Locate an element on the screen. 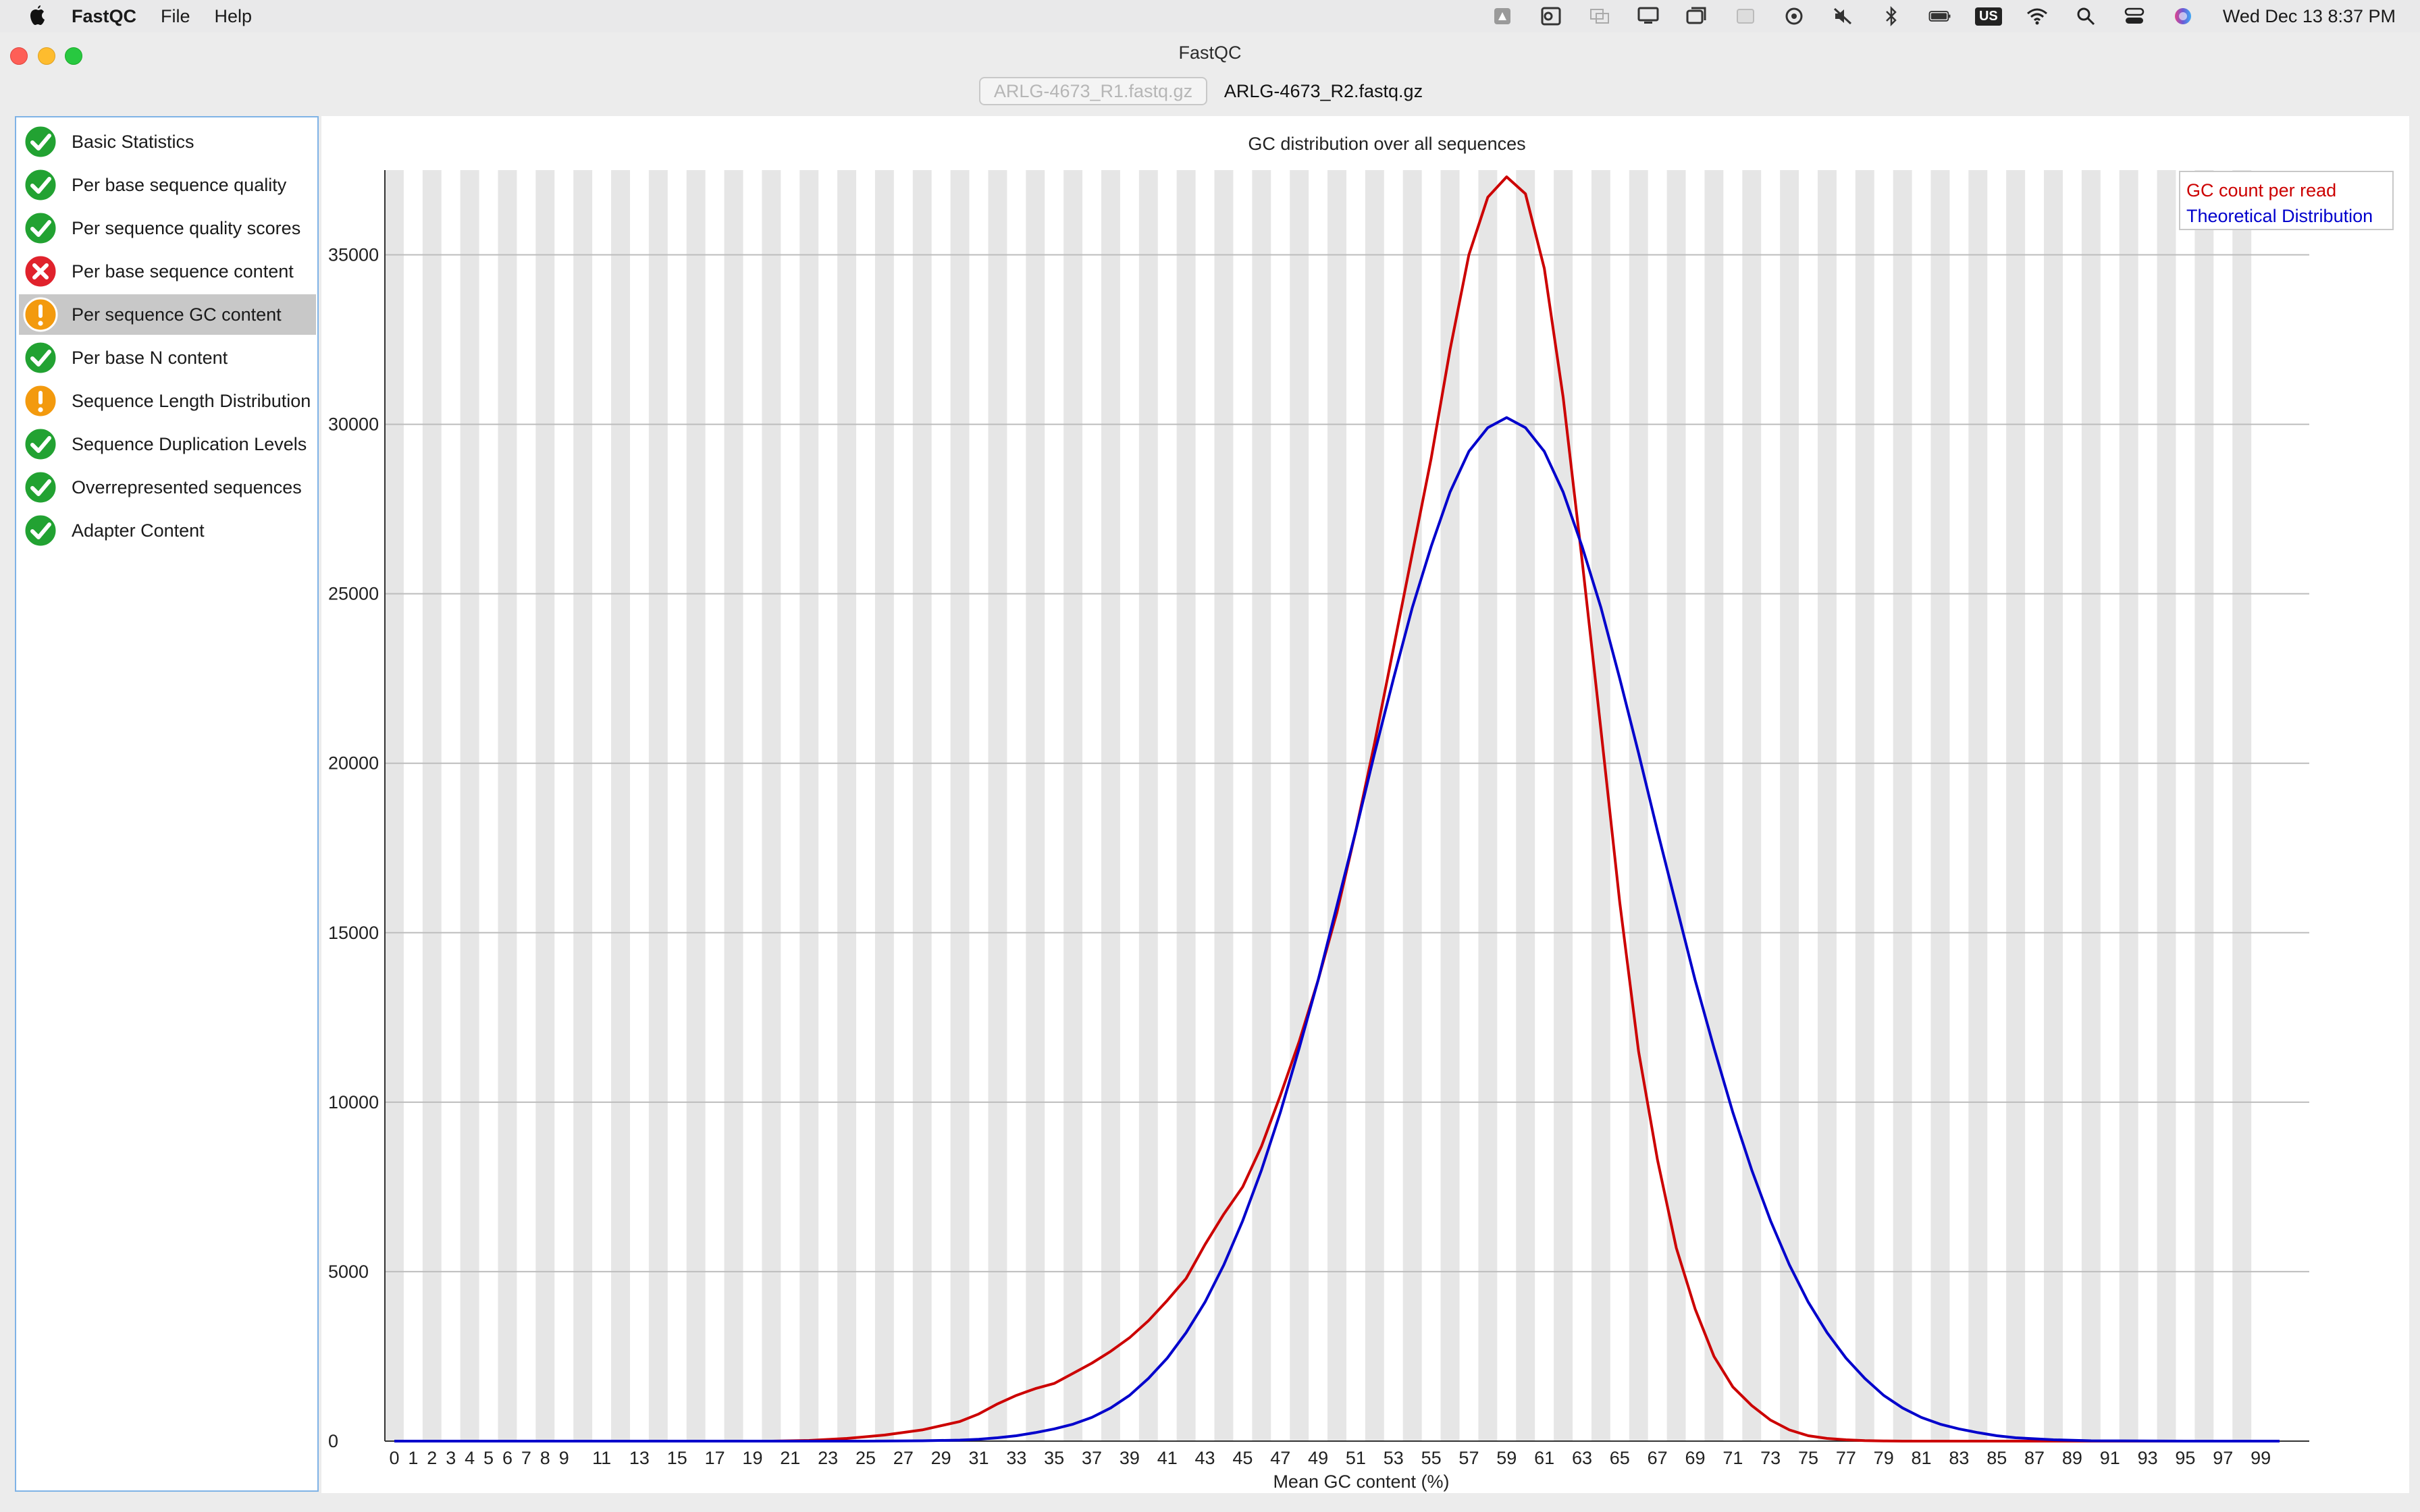 Image resolution: width=2420 pixels, height=1512 pixels. module-item: Per sequence quality scores is located at coordinates (167, 228).